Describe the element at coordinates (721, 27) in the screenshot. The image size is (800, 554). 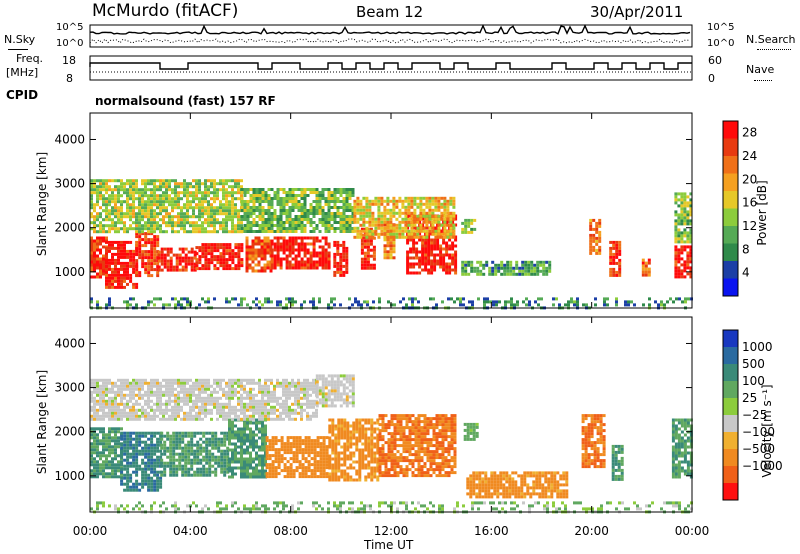
I see `nsearch-tick-high: 10^5` at that location.